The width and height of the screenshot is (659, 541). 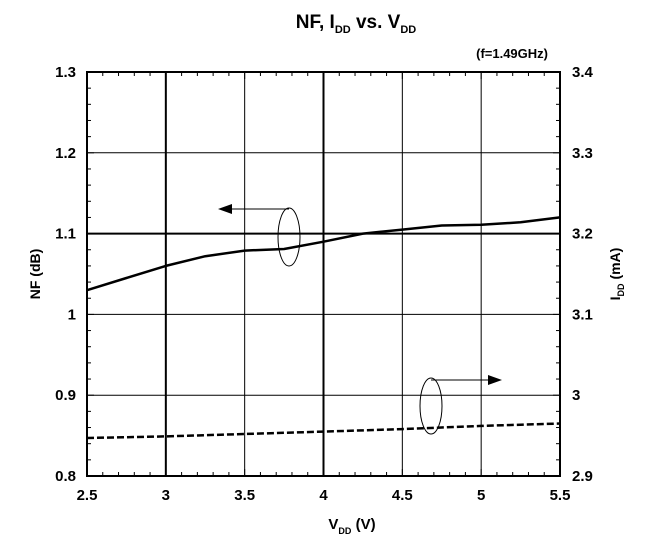 I want to click on y-left-label: NF (dB), so click(x=35, y=274).